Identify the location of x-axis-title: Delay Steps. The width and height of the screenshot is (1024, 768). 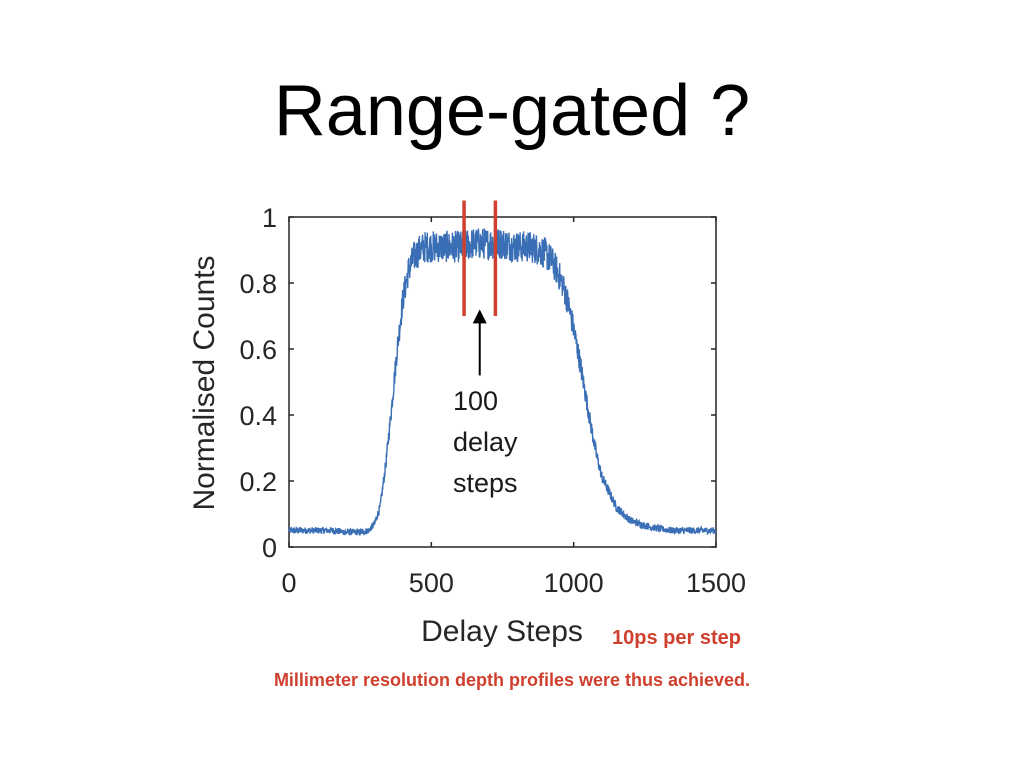
(502, 631).